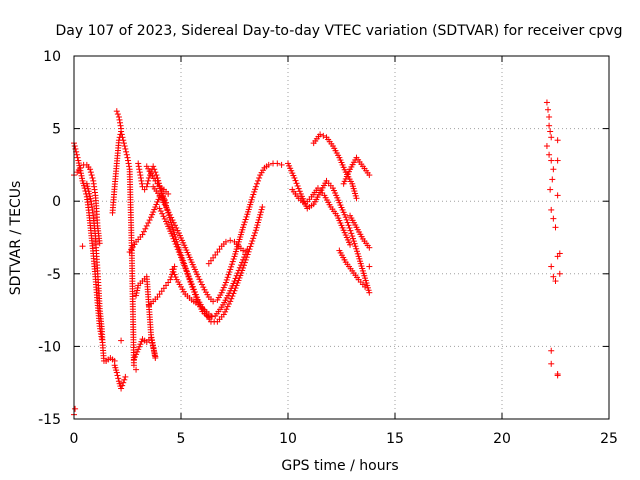  I want to click on series-arc16, so click(191, 292).